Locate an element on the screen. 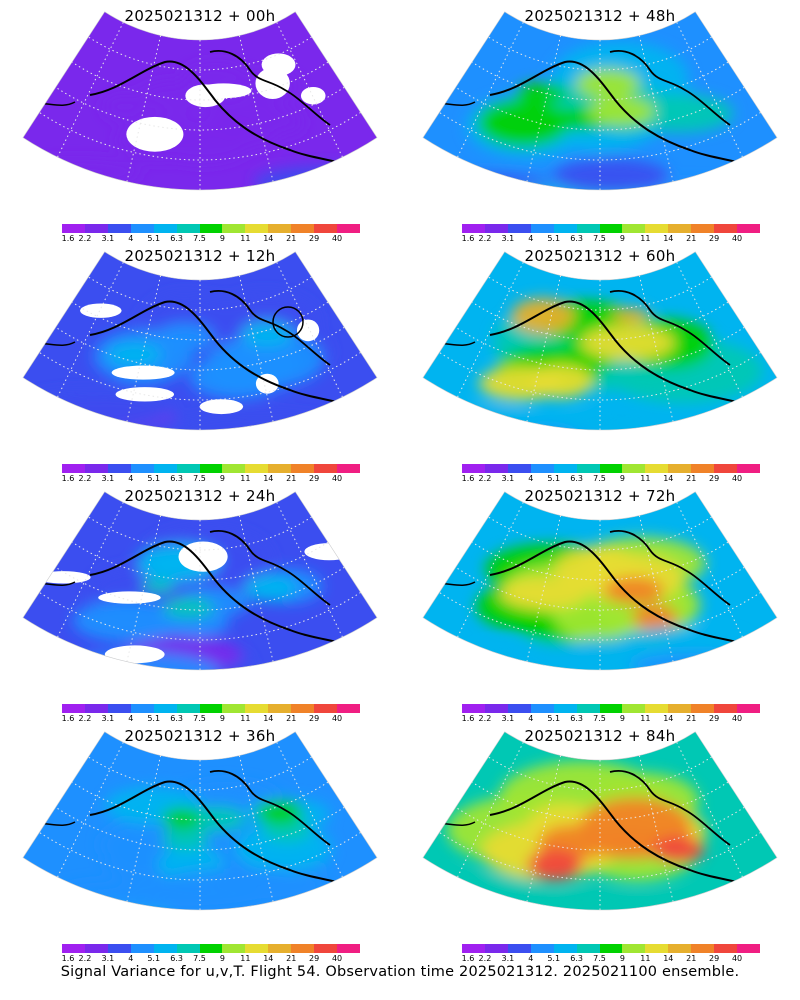  variance-map-60h is located at coordinates (600, 341).